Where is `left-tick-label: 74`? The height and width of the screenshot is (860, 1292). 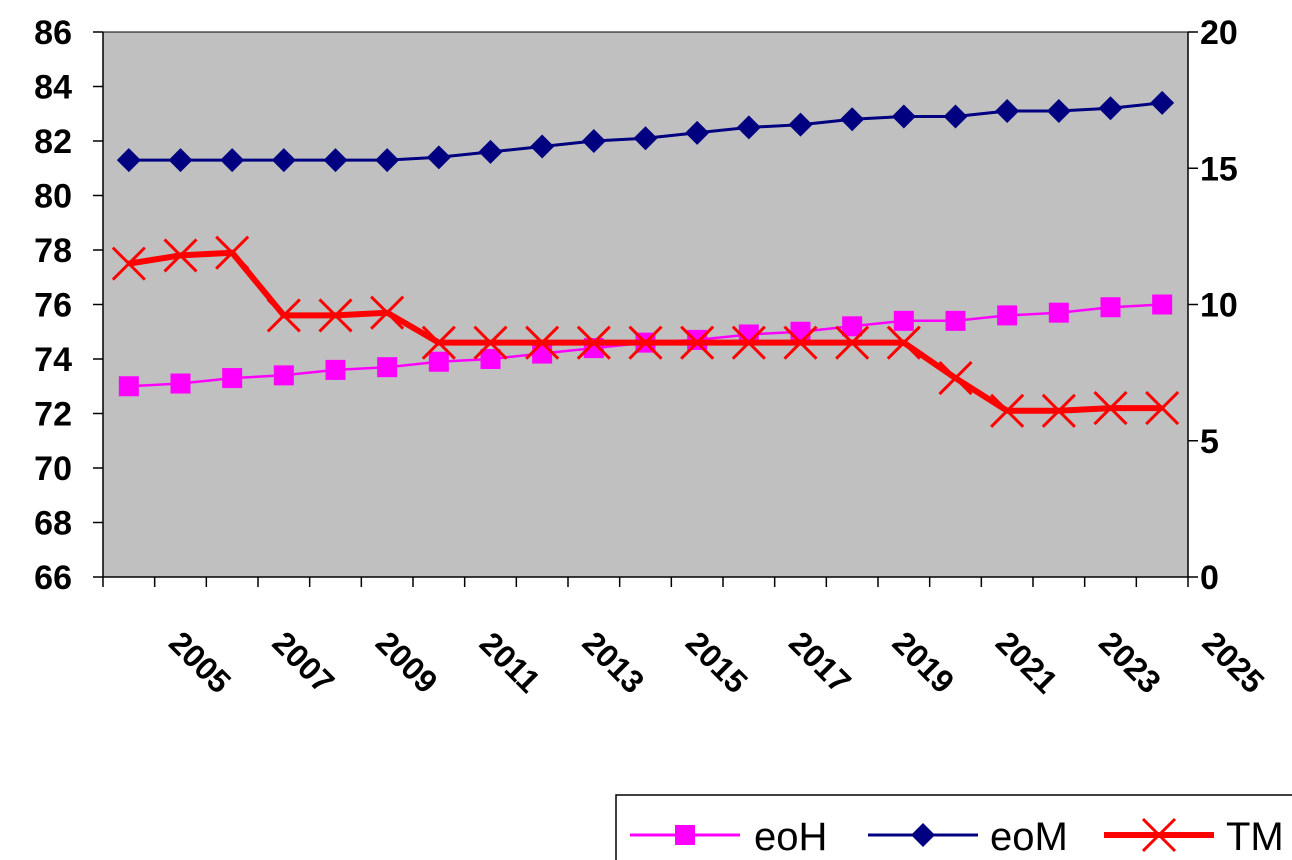
left-tick-label: 74 is located at coordinates (53, 360).